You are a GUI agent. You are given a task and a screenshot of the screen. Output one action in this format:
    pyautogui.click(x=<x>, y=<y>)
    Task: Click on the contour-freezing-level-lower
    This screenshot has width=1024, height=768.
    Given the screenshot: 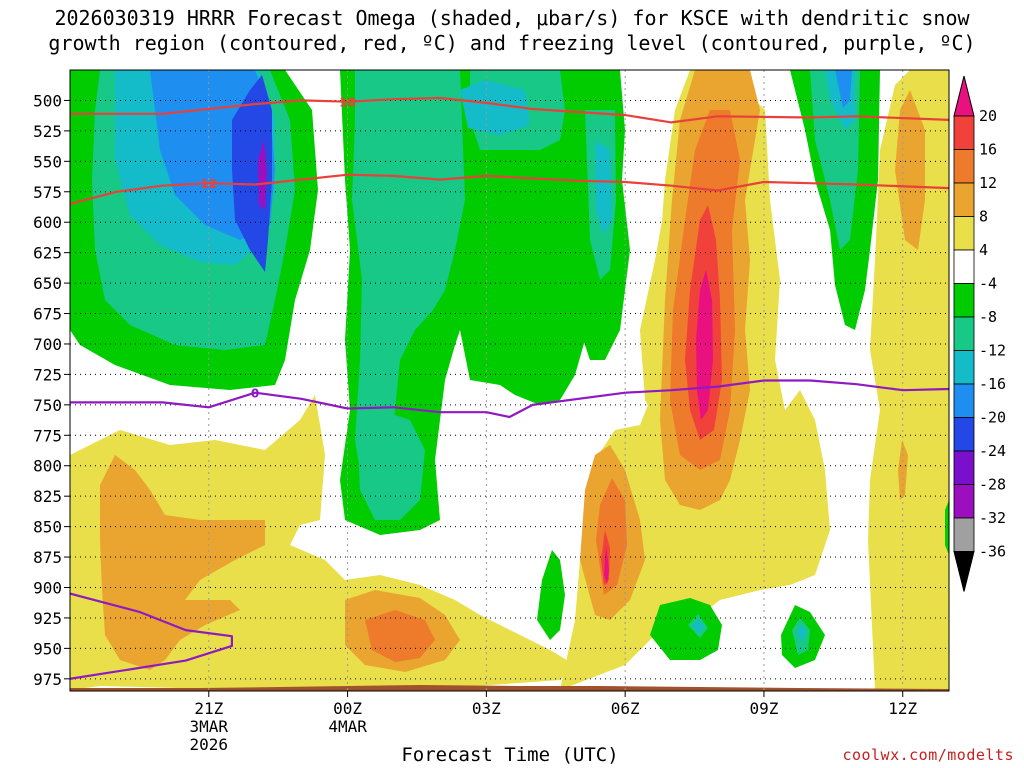 What is the action you would take?
    pyautogui.click(x=151, y=636)
    